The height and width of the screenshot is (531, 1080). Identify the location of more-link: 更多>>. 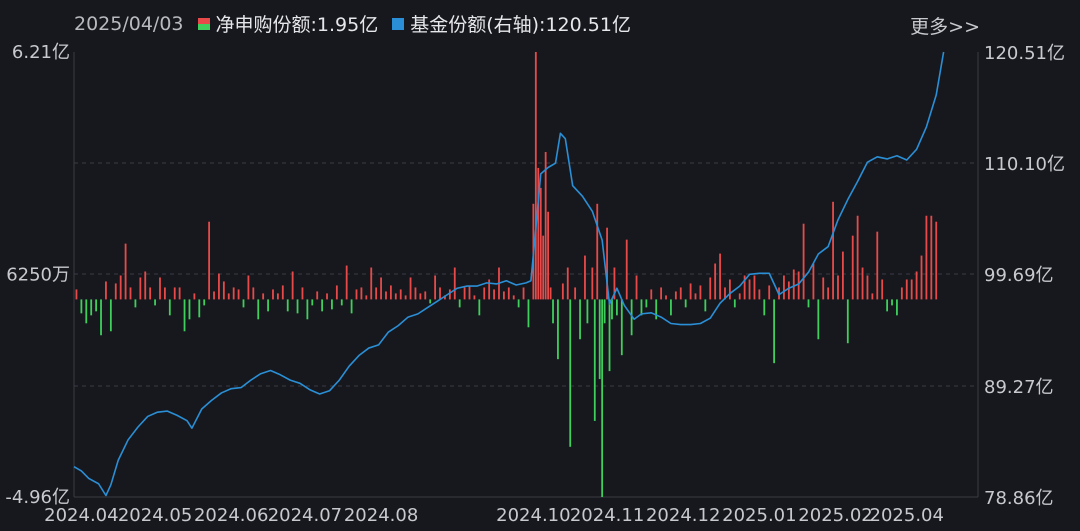
(945, 27).